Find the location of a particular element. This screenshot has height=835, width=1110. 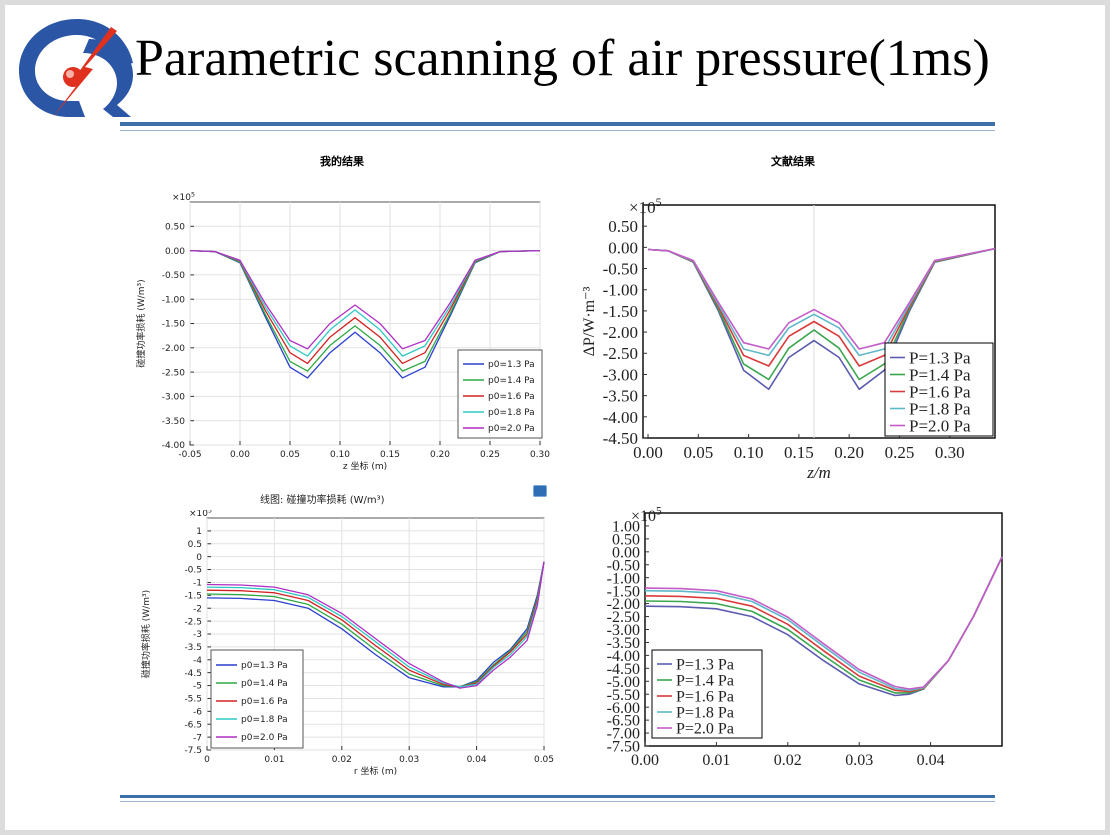

y-tick-label: -7.5 is located at coordinates (193, 751).